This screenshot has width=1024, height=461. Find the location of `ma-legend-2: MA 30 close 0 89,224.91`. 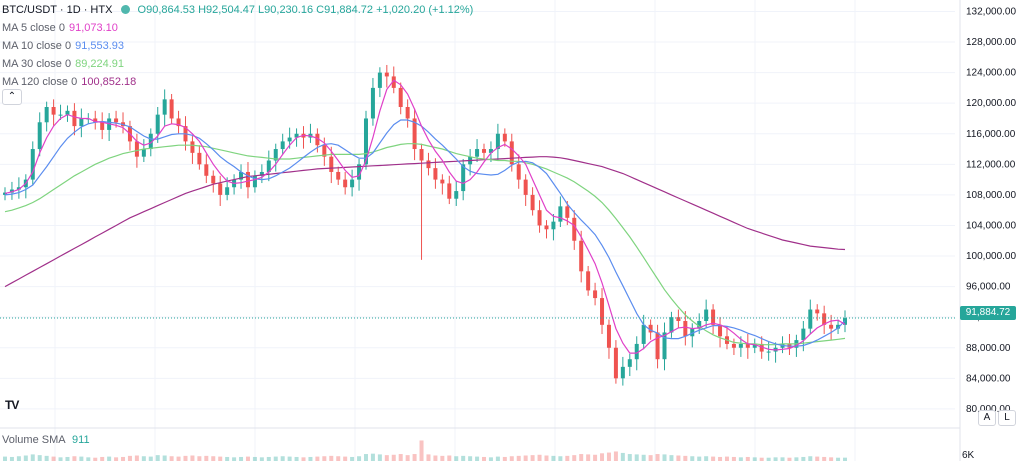

ma-legend-2: MA 30 close 0 89,224.91 is located at coordinates (63, 64).